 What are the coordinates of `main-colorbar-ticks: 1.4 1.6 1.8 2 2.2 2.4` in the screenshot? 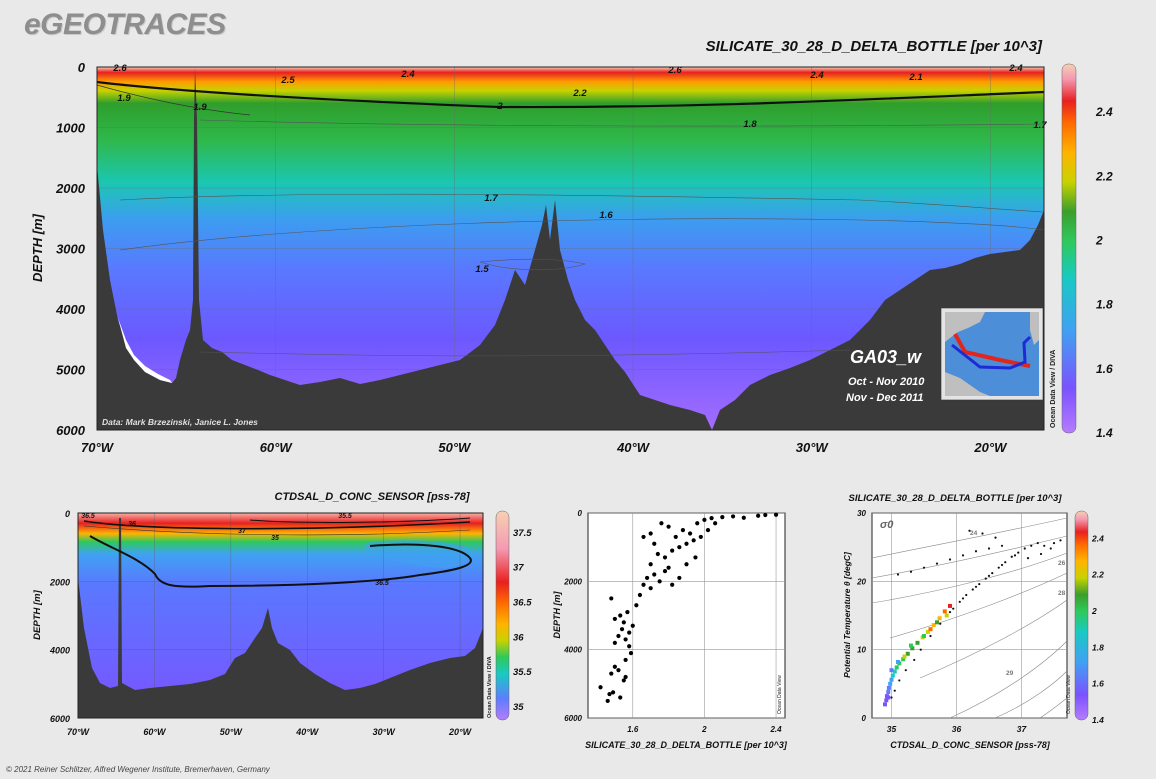 It's located at (1104, 272).